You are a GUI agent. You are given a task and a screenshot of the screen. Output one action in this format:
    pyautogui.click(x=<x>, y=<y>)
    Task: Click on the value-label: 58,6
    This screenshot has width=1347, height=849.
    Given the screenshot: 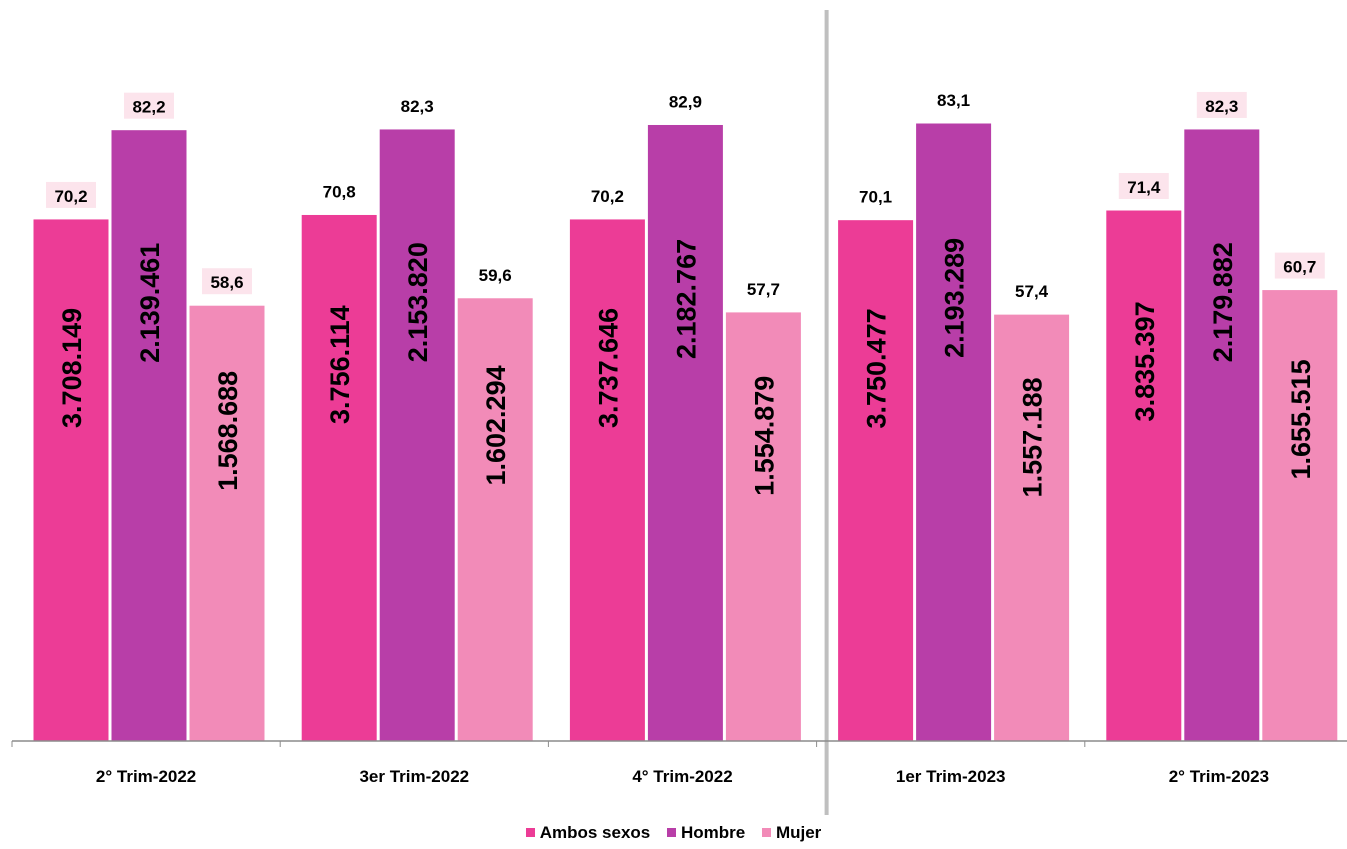 What is the action you would take?
    pyautogui.click(x=226, y=282)
    